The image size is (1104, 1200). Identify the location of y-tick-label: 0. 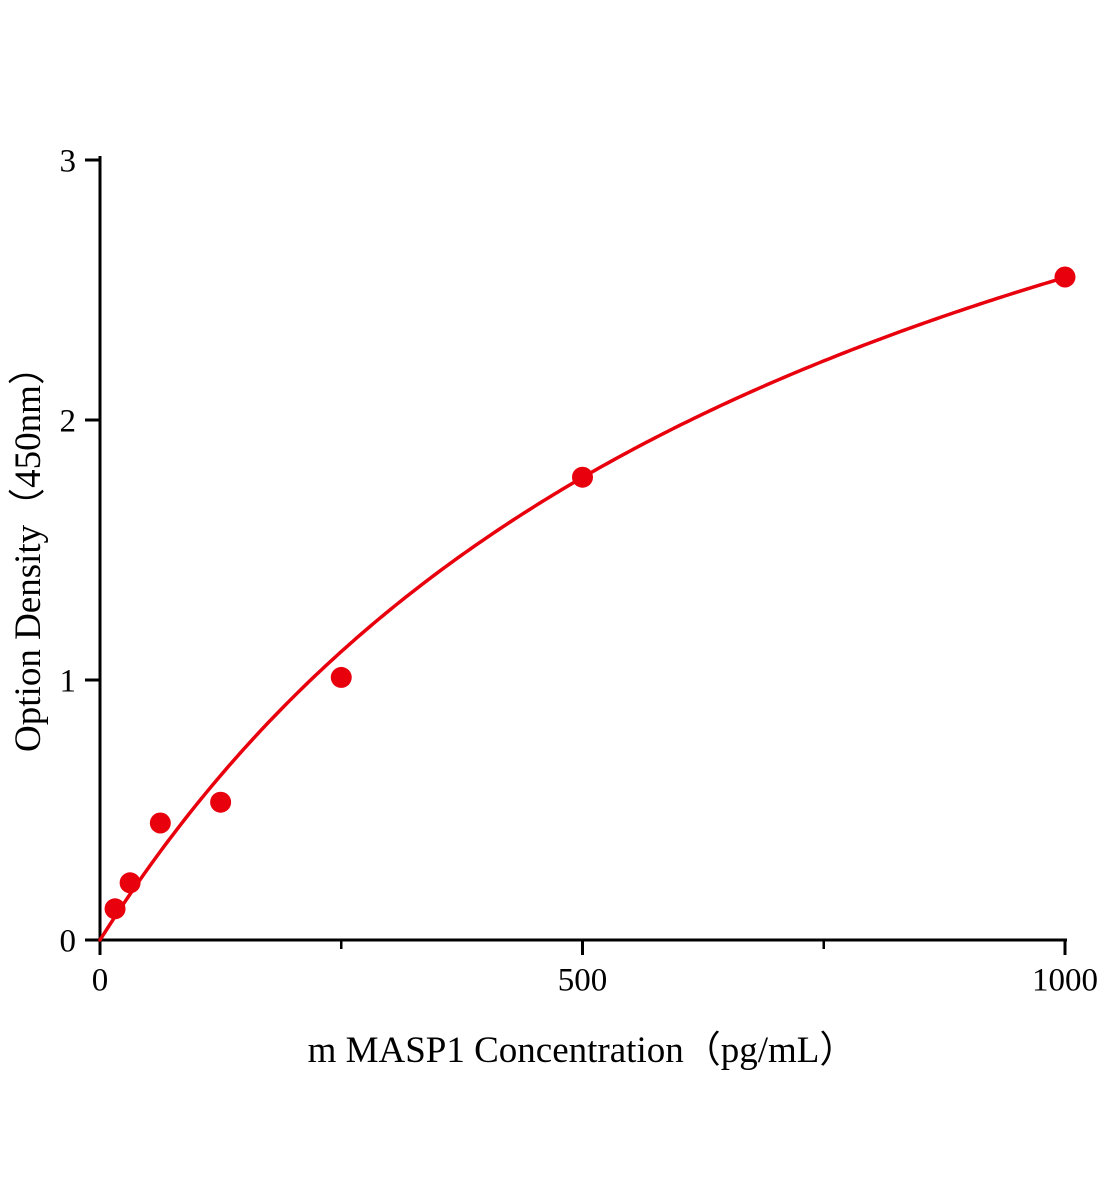
(68, 942).